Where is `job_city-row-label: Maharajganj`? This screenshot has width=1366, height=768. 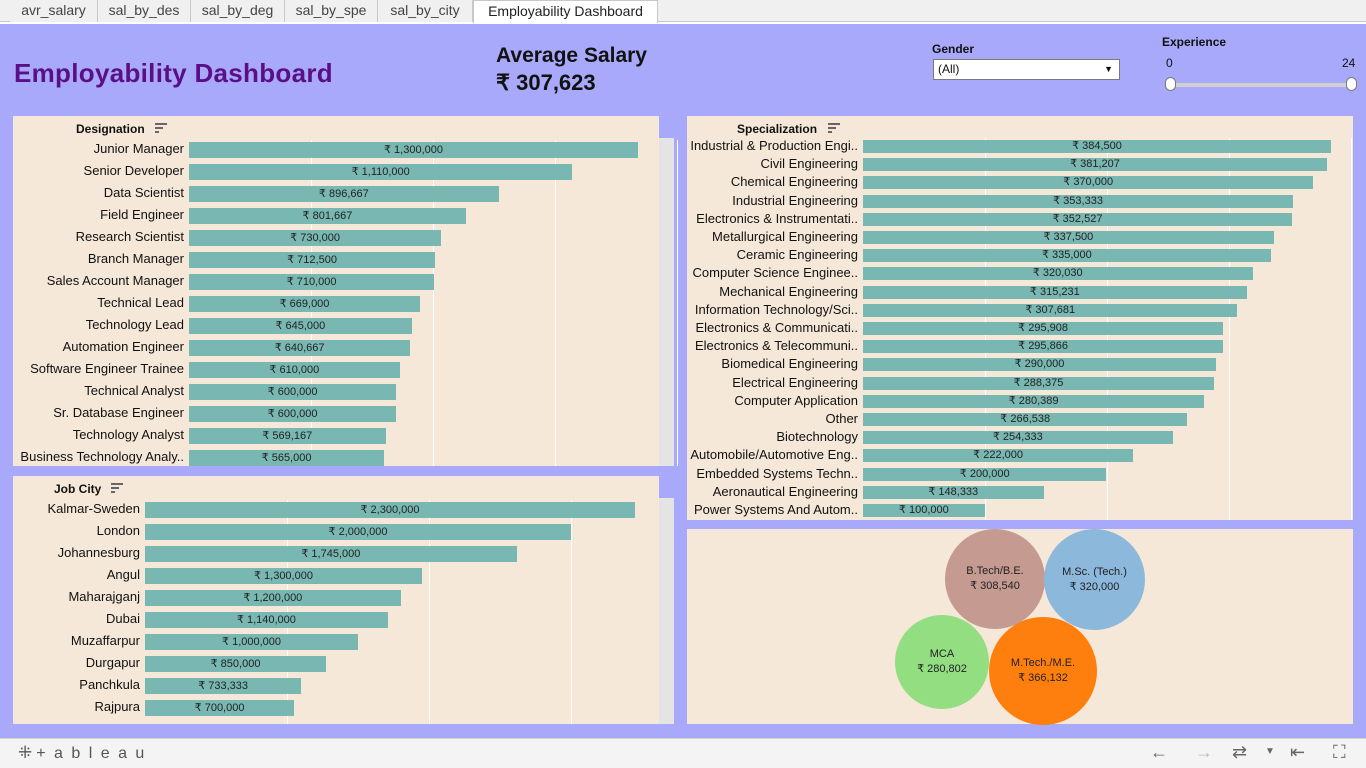
job_city-row-label: Maharajganj is located at coordinates (104, 596).